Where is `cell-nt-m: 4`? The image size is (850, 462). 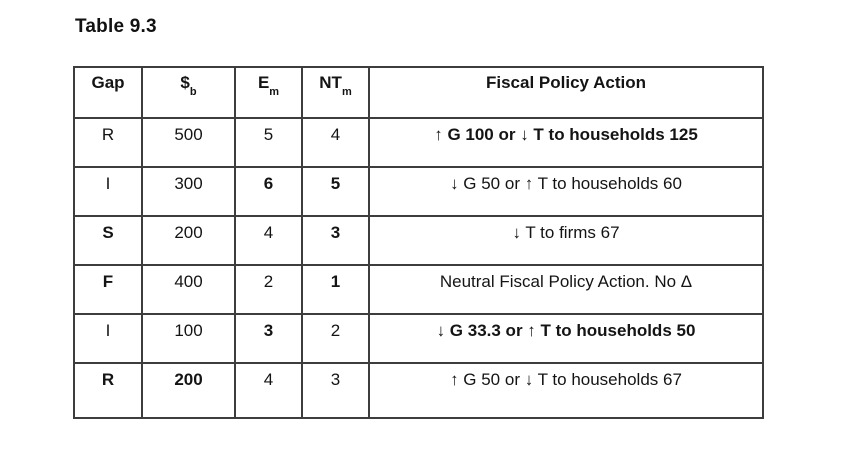 cell-nt-m: 4 is located at coordinates (335, 142).